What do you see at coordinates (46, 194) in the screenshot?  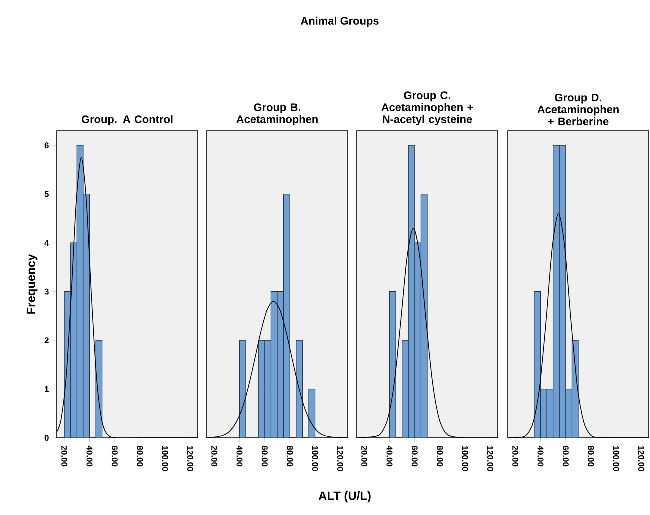 I see `y-tick-label: 5` at bounding box center [46, 194].